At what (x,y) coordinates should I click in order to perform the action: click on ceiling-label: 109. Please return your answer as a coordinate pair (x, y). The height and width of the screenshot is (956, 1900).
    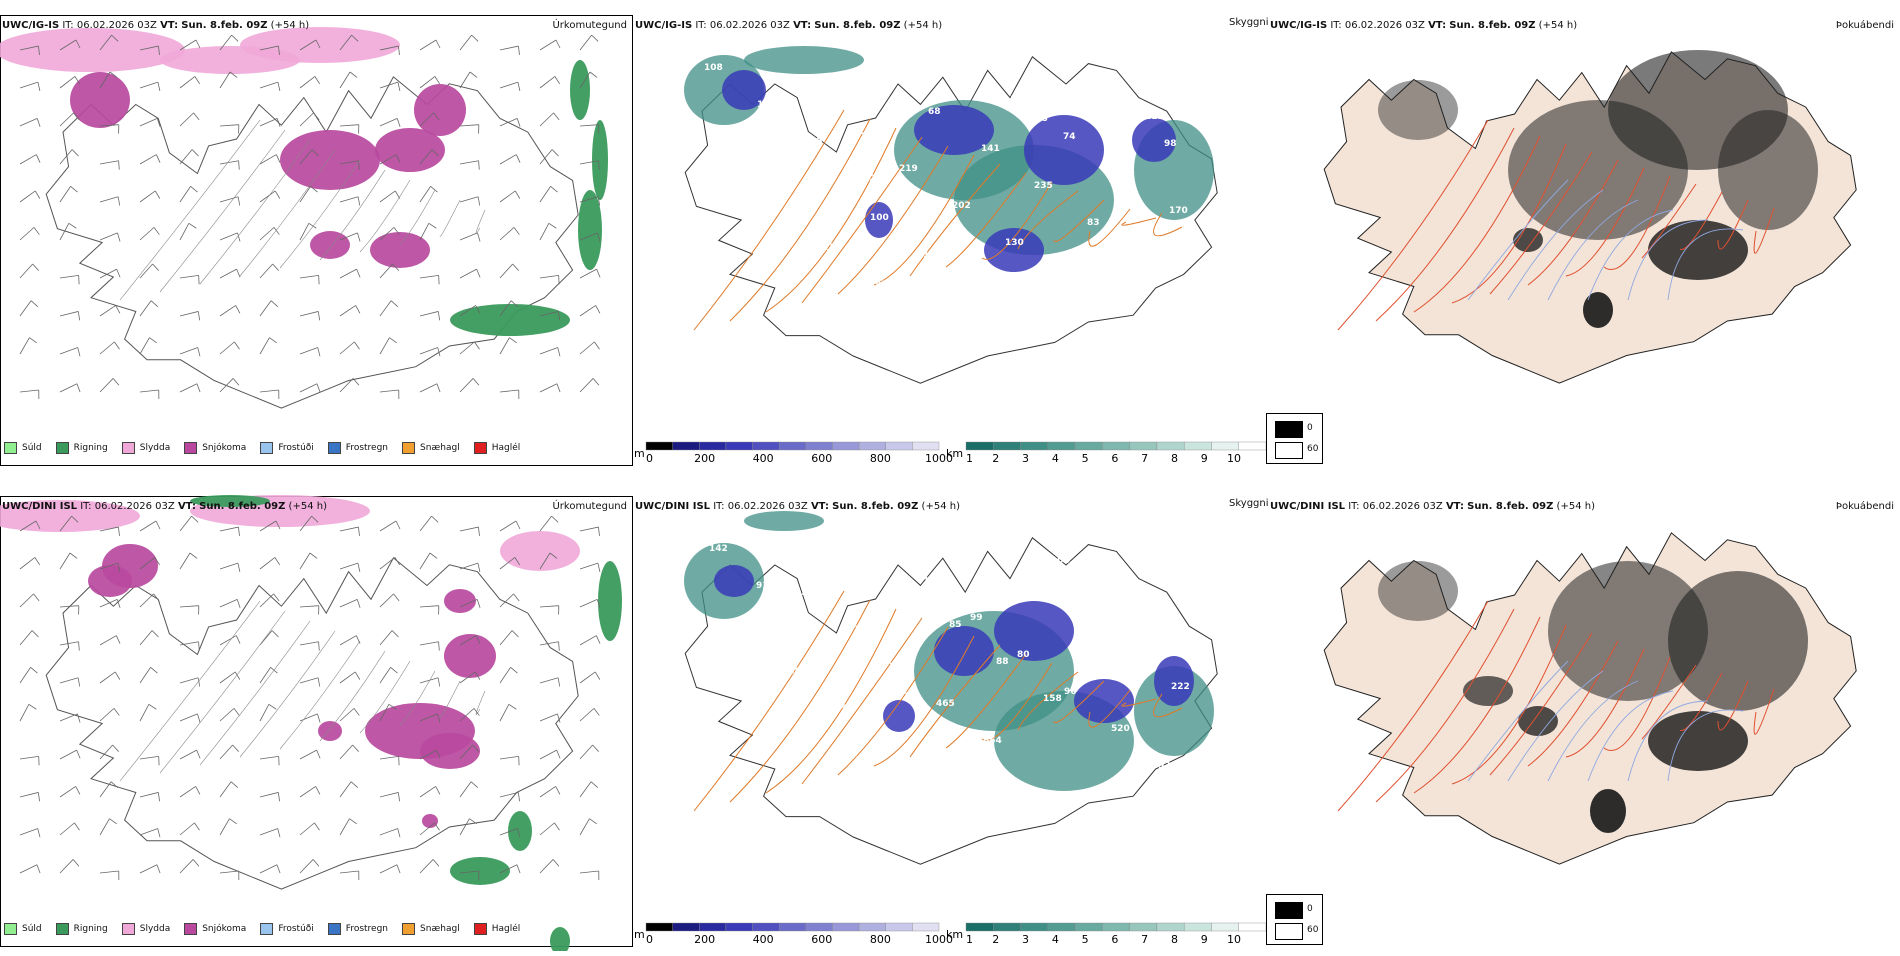
    Looking at the image, I should click on (932, 581).